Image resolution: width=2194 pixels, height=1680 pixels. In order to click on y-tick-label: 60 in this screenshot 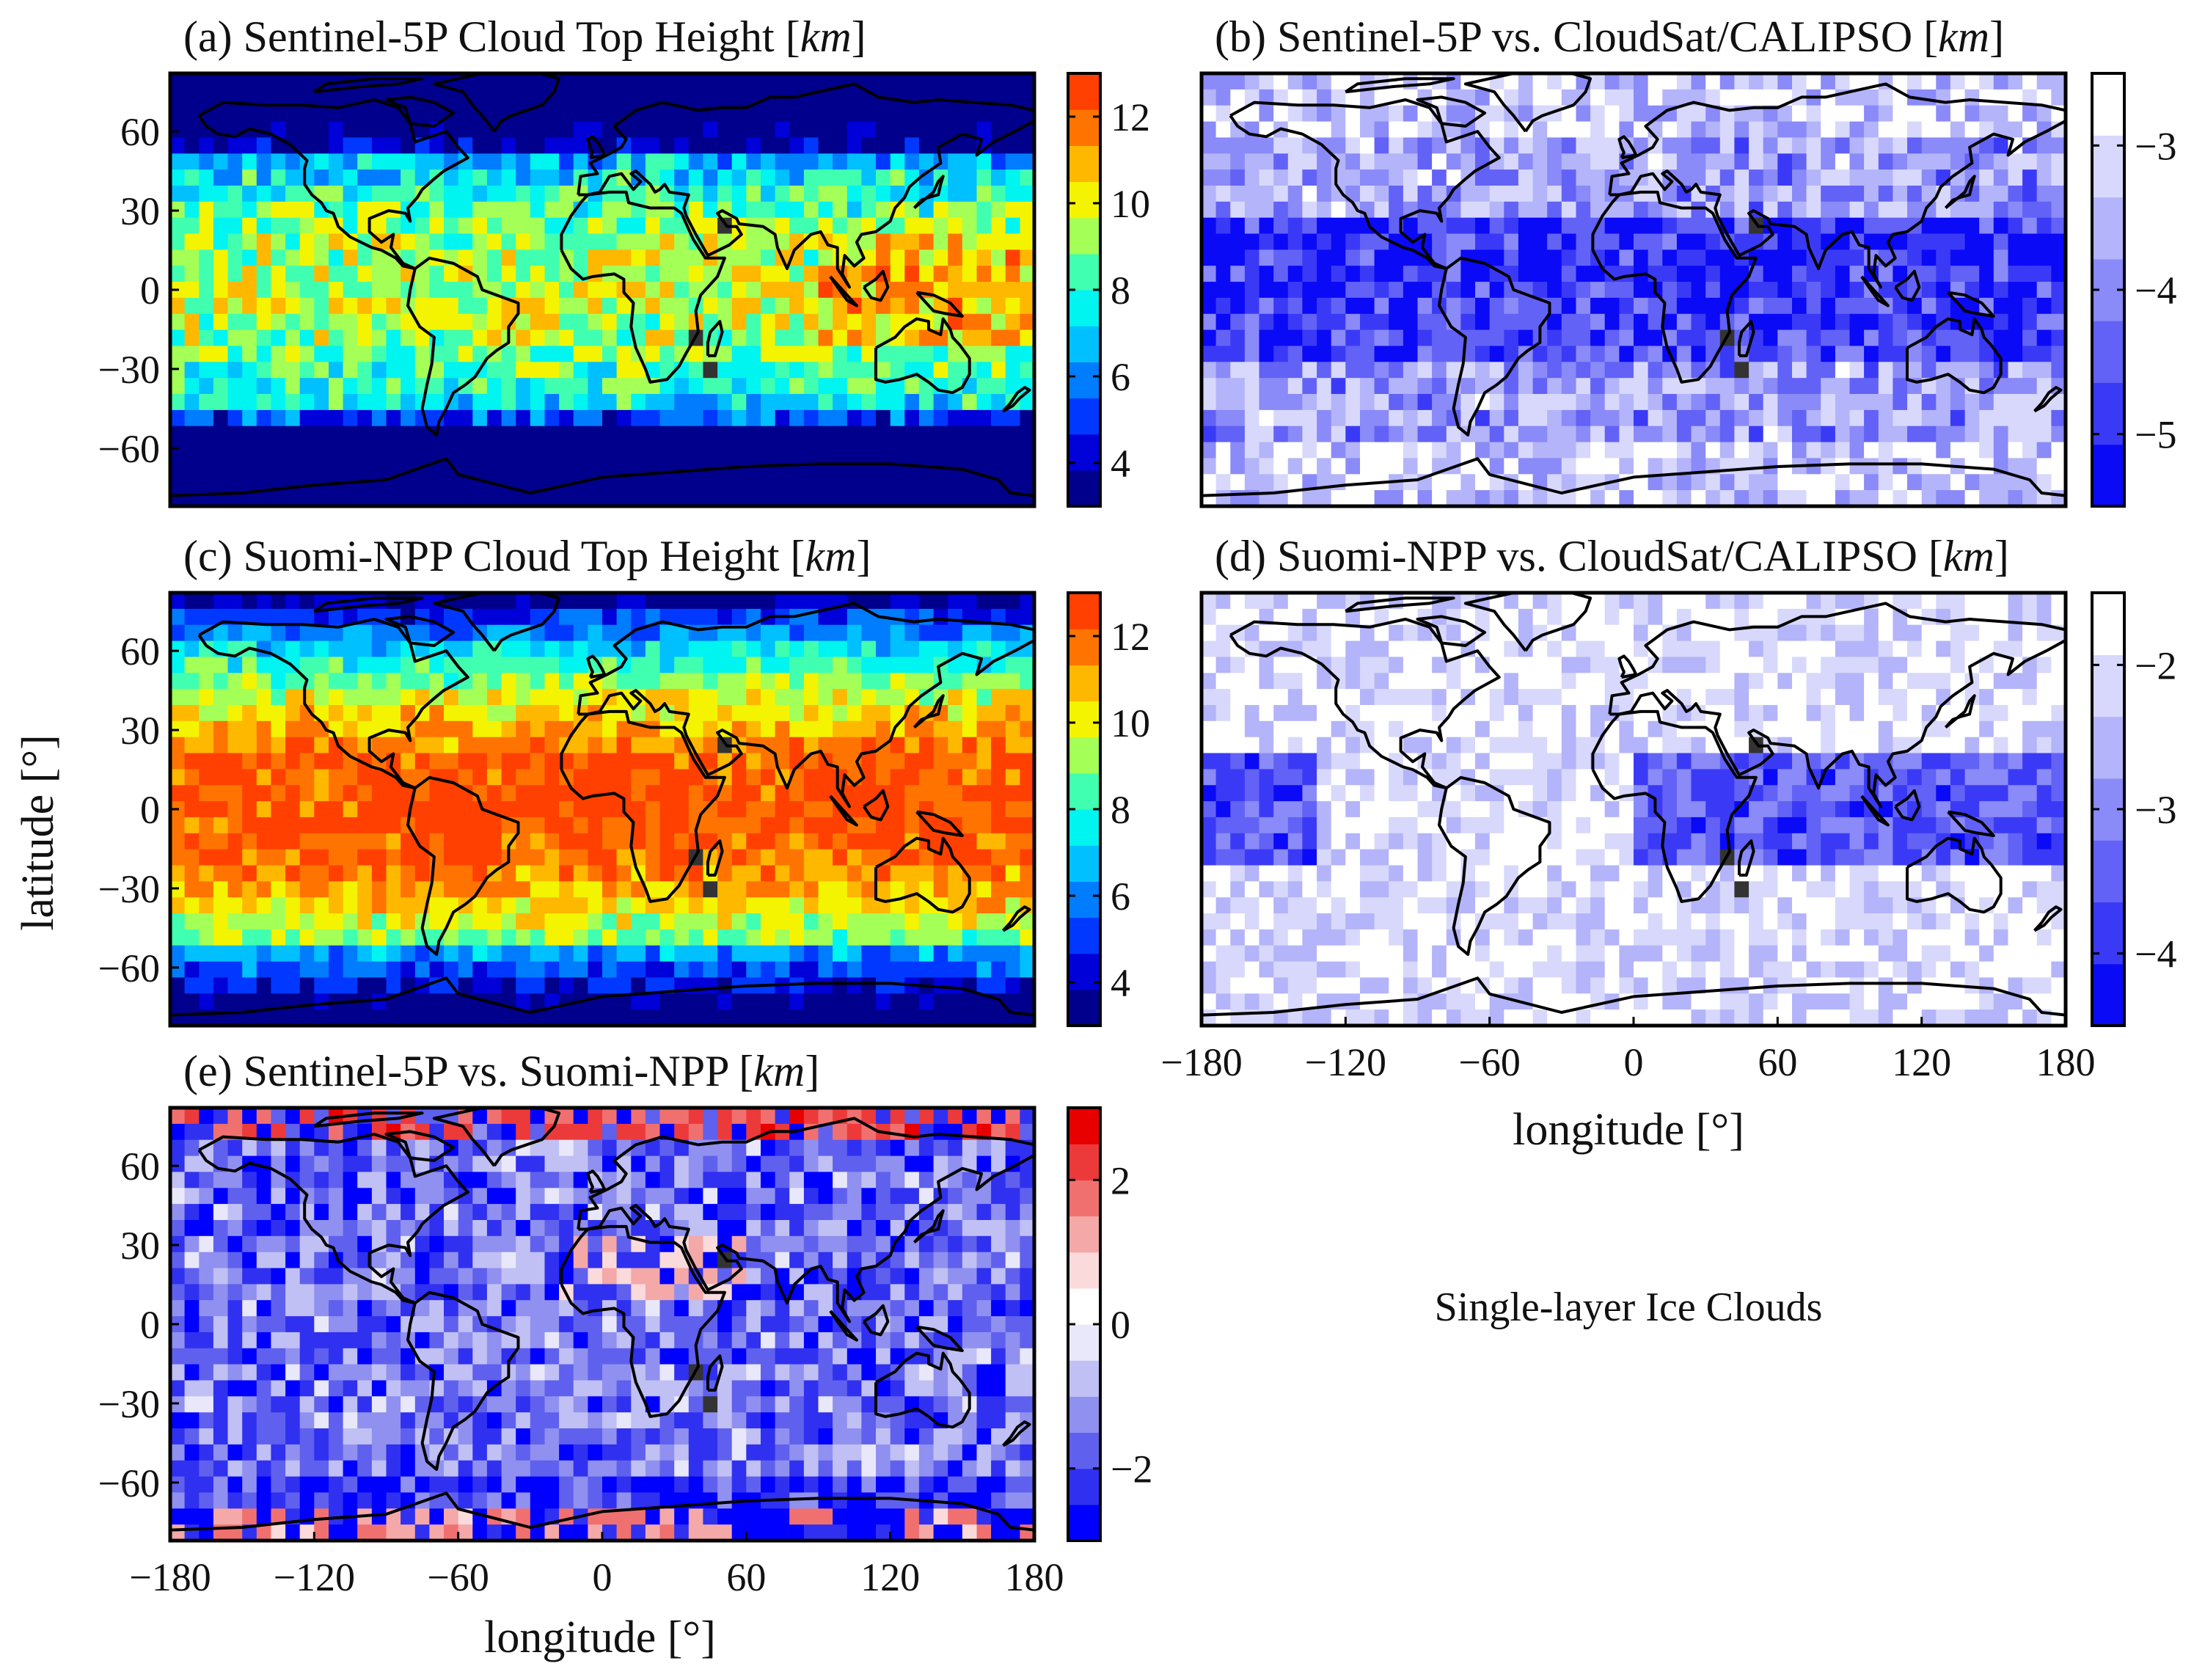, I will do `click(140, 132)`.